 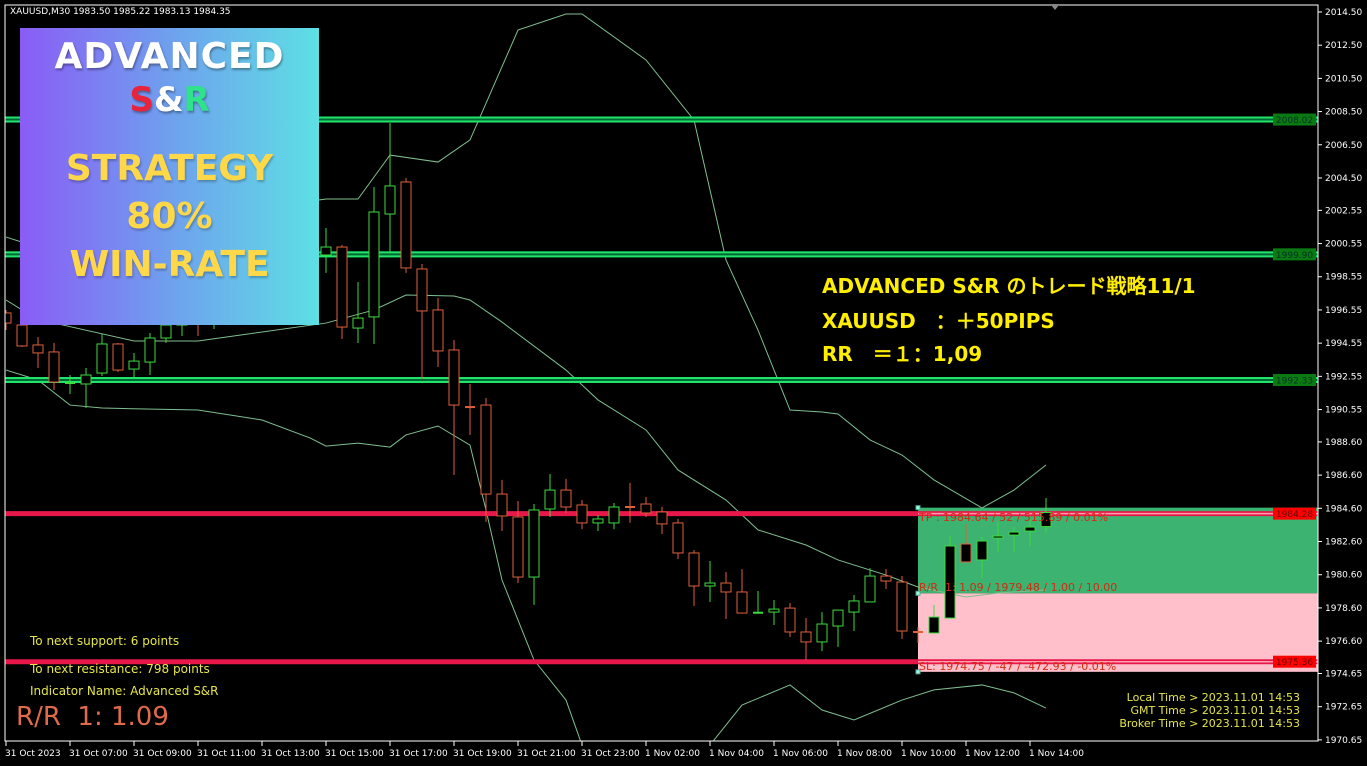 I want to click on overlay-result: XAUUSD ：＋50PIPS, so click(x=938, y=321).